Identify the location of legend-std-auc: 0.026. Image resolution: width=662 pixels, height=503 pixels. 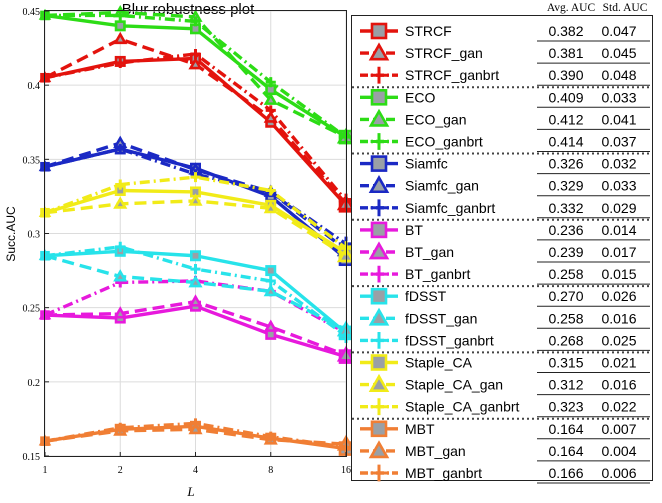
(618, 296).